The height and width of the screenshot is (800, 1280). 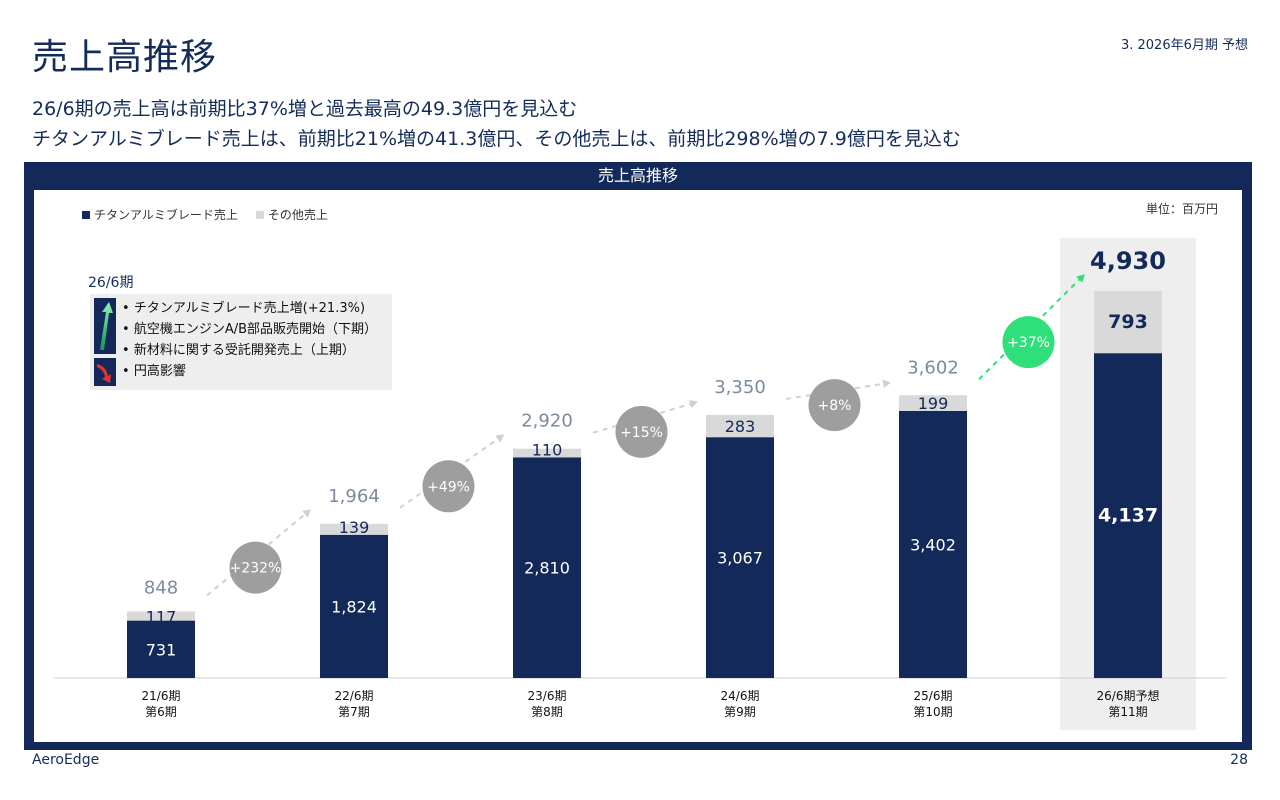 What do you see at coordinates (66, 760) in the screenshot?
I see `company-name: AeroEdge` at bounding box center [66, 760].